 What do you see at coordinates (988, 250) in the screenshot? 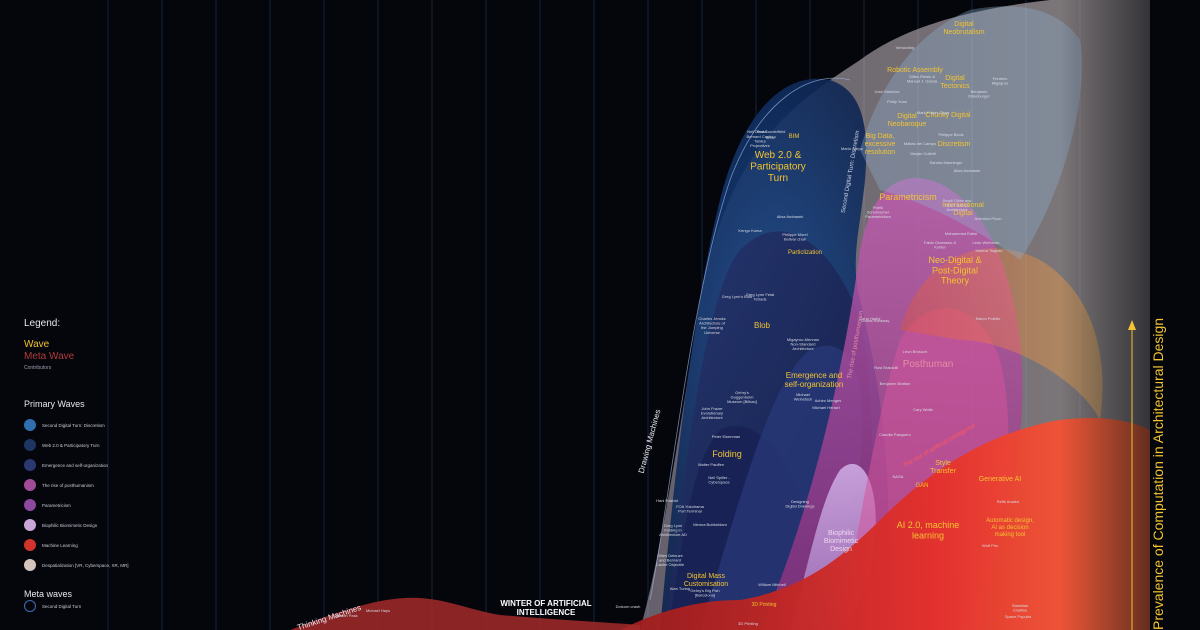
I see `contributor-label: Martha Tsigkari` at bounding box center [988, 250].